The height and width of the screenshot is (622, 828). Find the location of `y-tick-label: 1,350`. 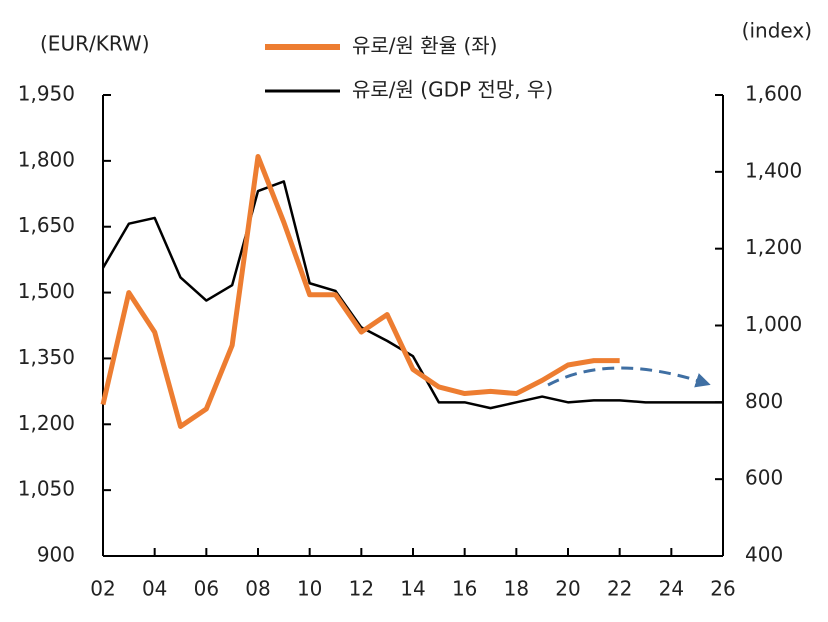

y-tick-label: 1,350 is located at coordinates (46, 357).